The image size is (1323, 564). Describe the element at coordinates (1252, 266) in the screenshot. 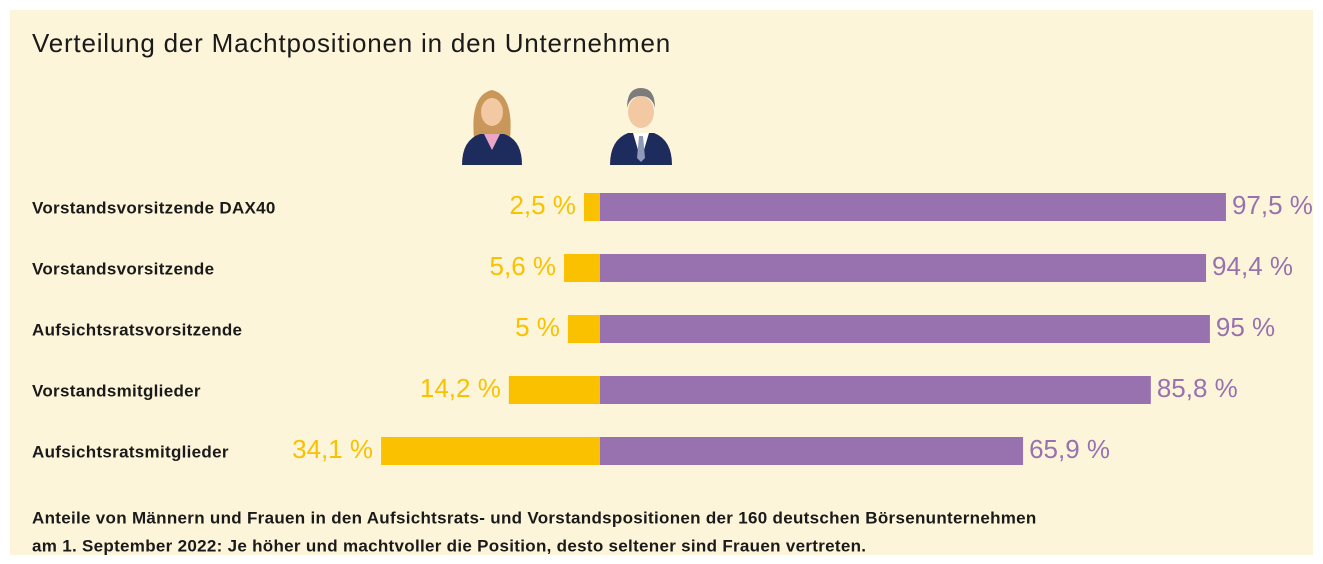

I see `value-label: 94,4 %` at that location.